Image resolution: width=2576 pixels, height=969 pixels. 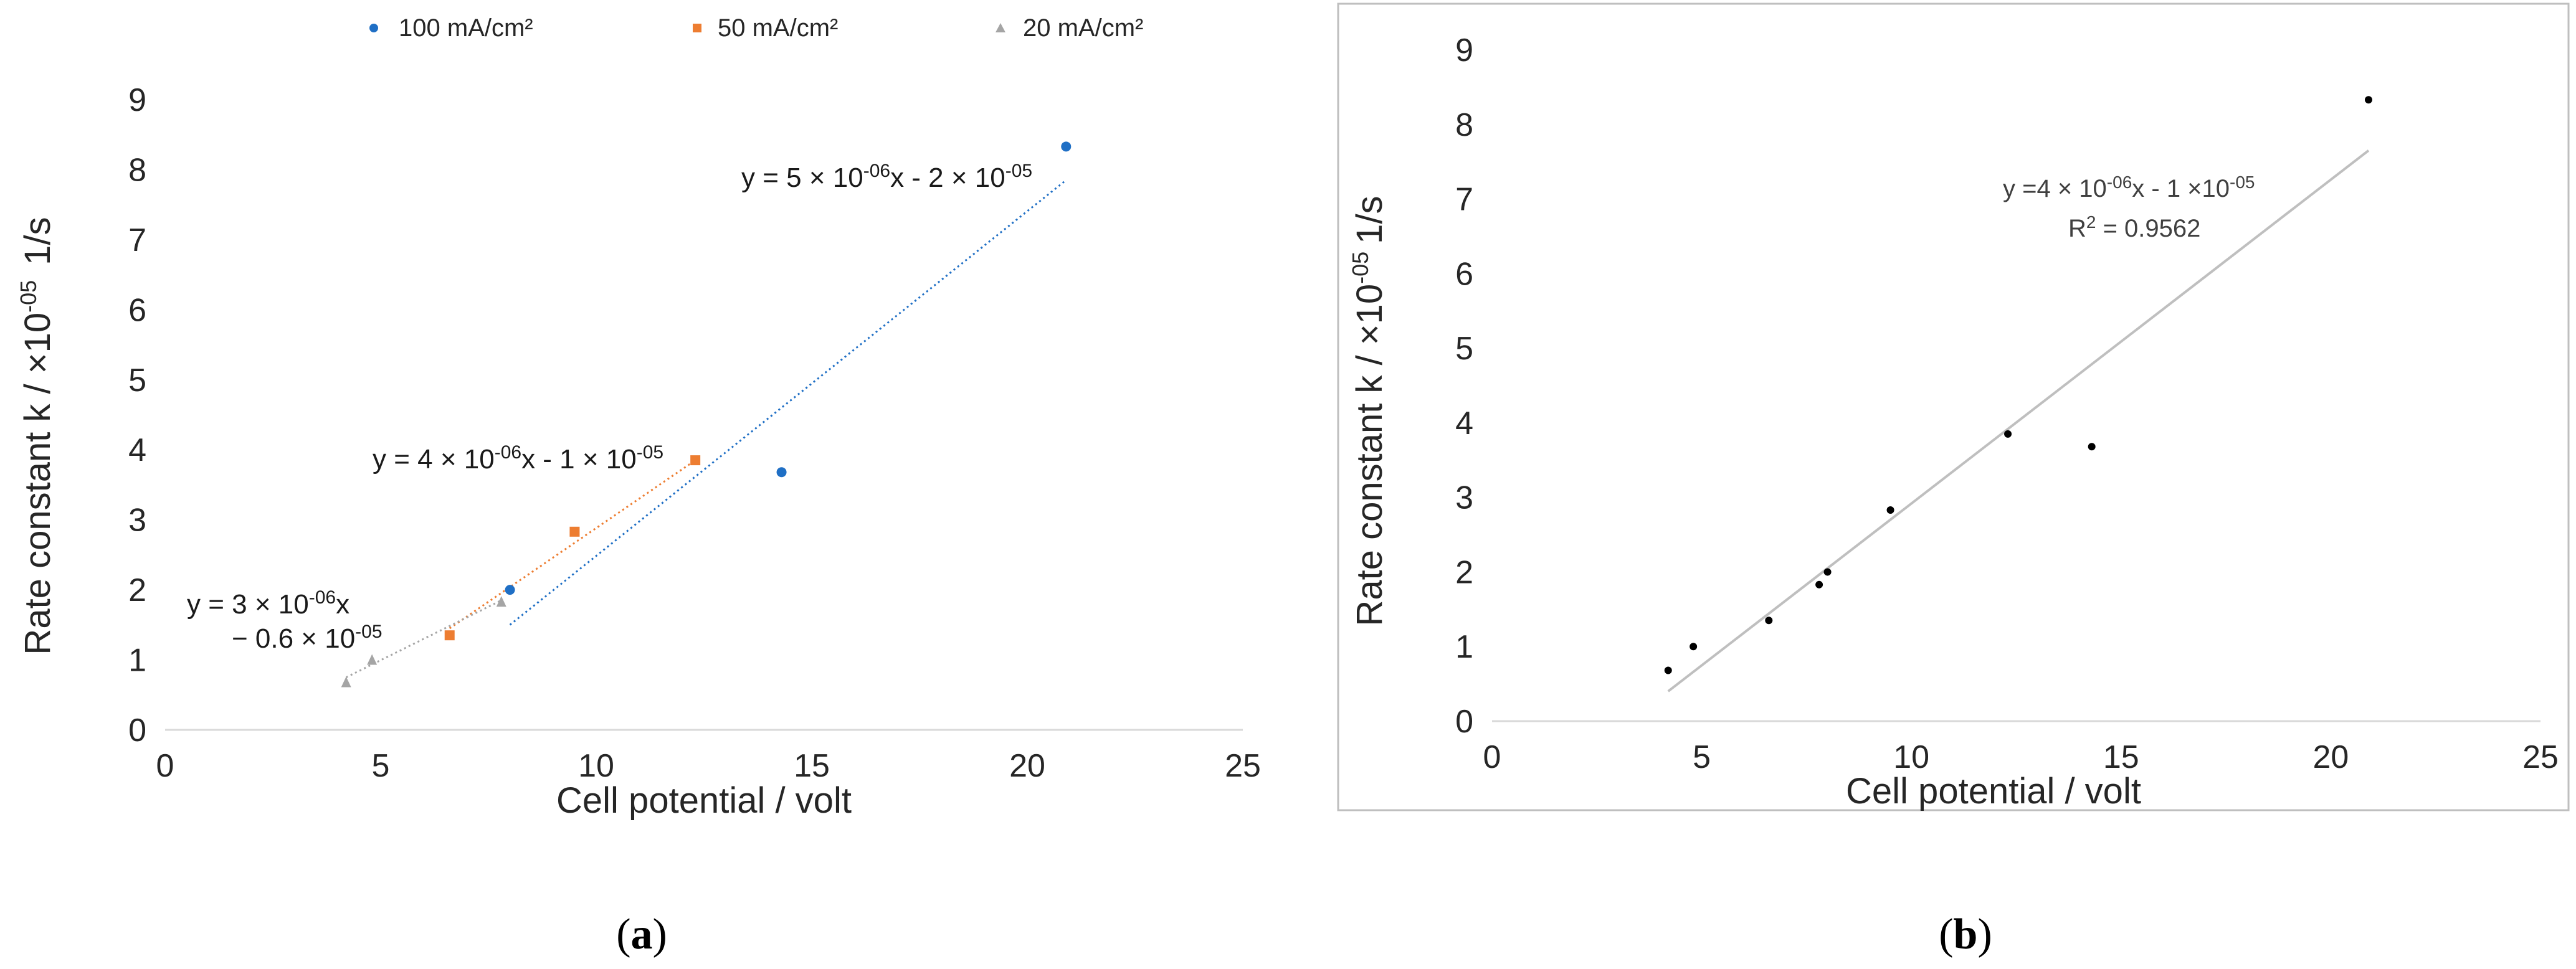 What do you see at coordinates (137, 415) in the screenshot?
I see `y-tick-labels: 0 1 2 3 4 5 6 7 8 9` at bounding box center [137, 415].